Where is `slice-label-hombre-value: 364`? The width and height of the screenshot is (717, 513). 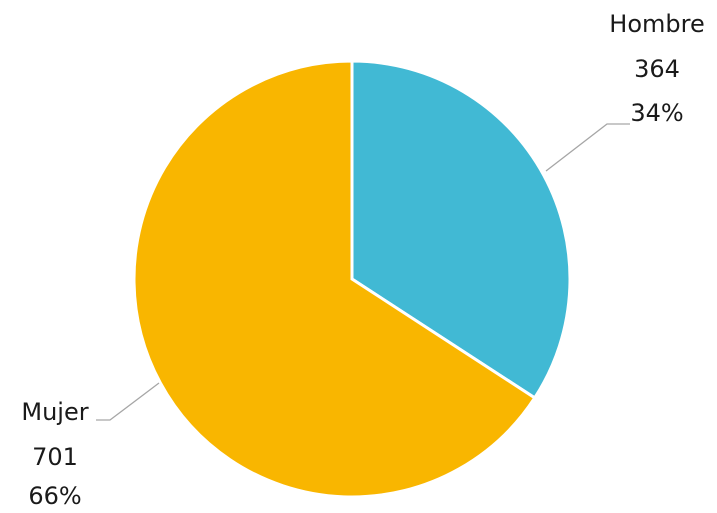
slice-label-hombre-value: 364 is located at coordinates (657, 69).